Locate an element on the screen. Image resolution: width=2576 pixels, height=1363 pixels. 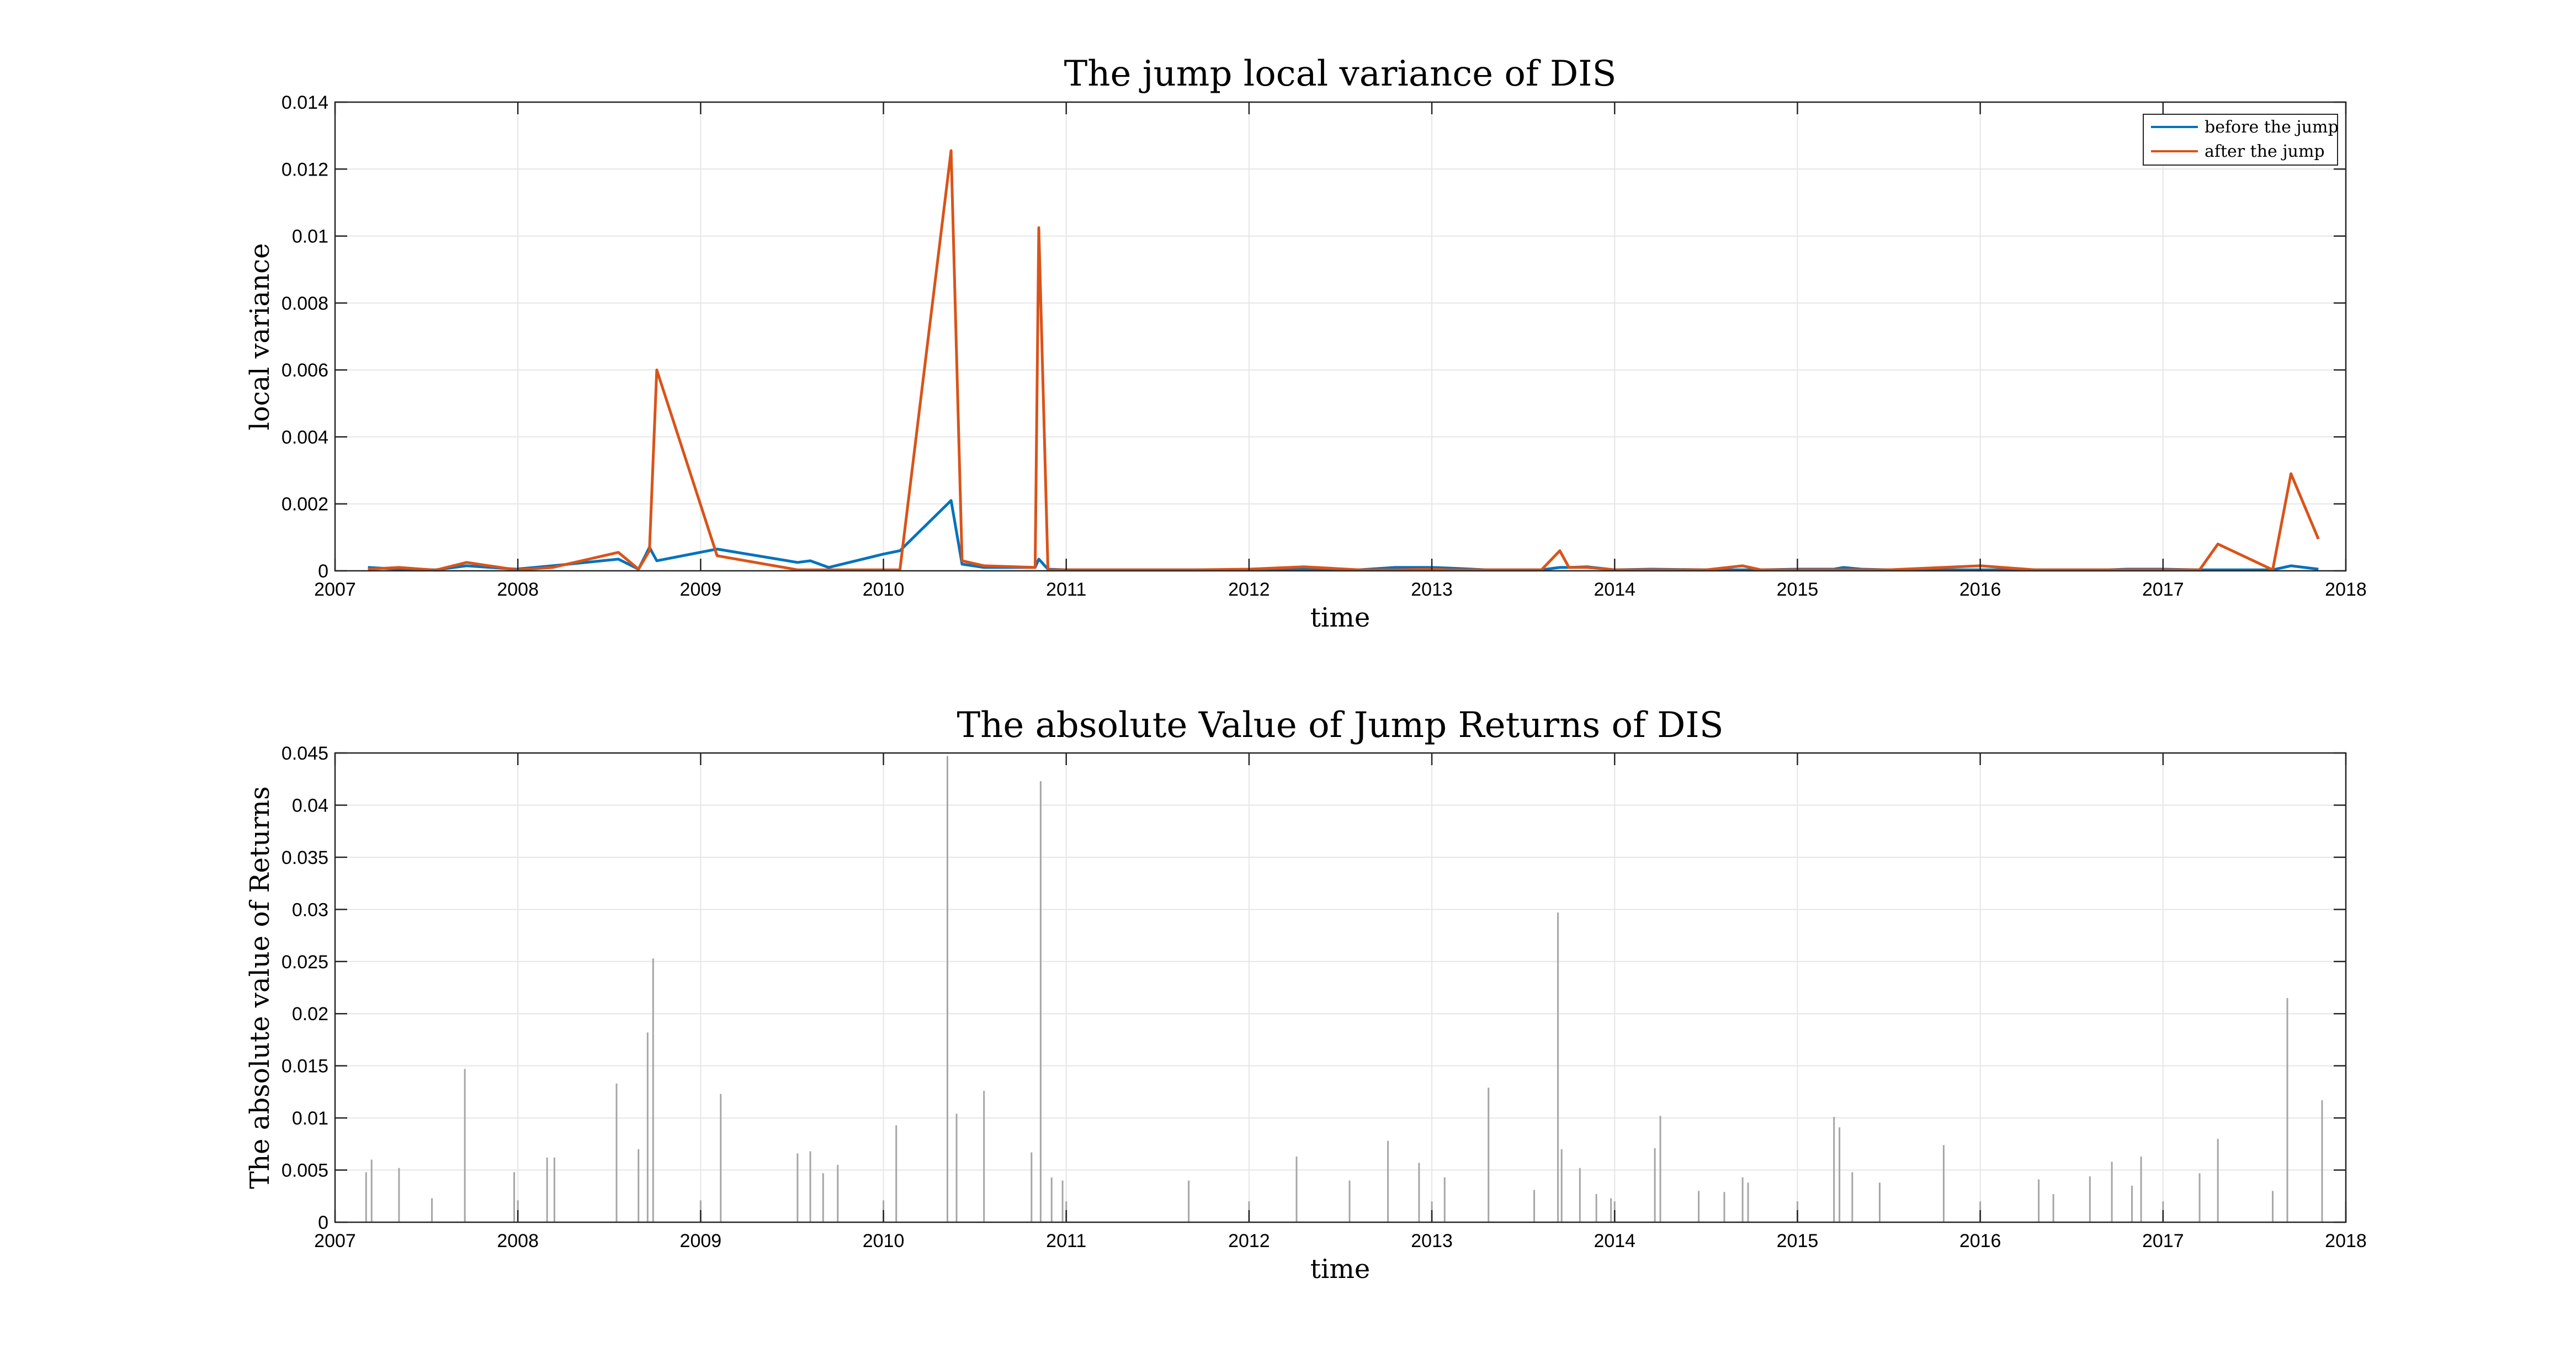
legend-label-after: after the jump is located at coordinates (2265, 151).